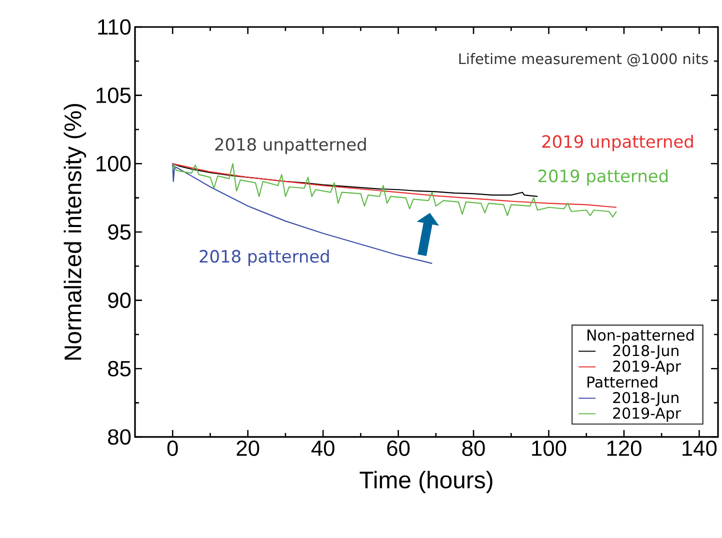 This screenshot has width=722, height=538. Describe the element at coordinates (699, 448) in the screenshot. I see `x-tick-label: 140` at that location.